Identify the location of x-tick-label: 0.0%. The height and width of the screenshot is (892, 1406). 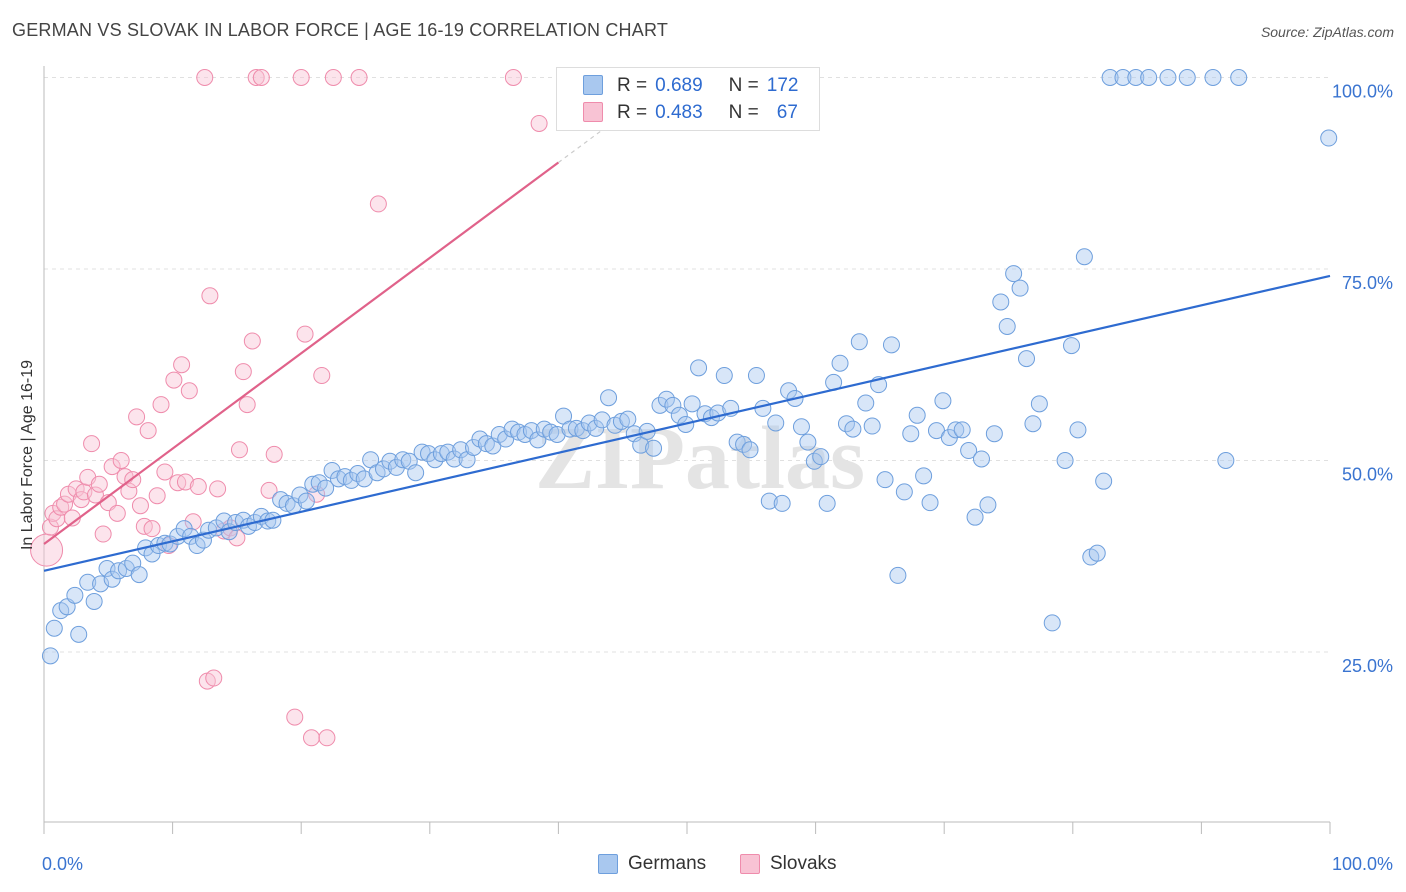
(62, 864).